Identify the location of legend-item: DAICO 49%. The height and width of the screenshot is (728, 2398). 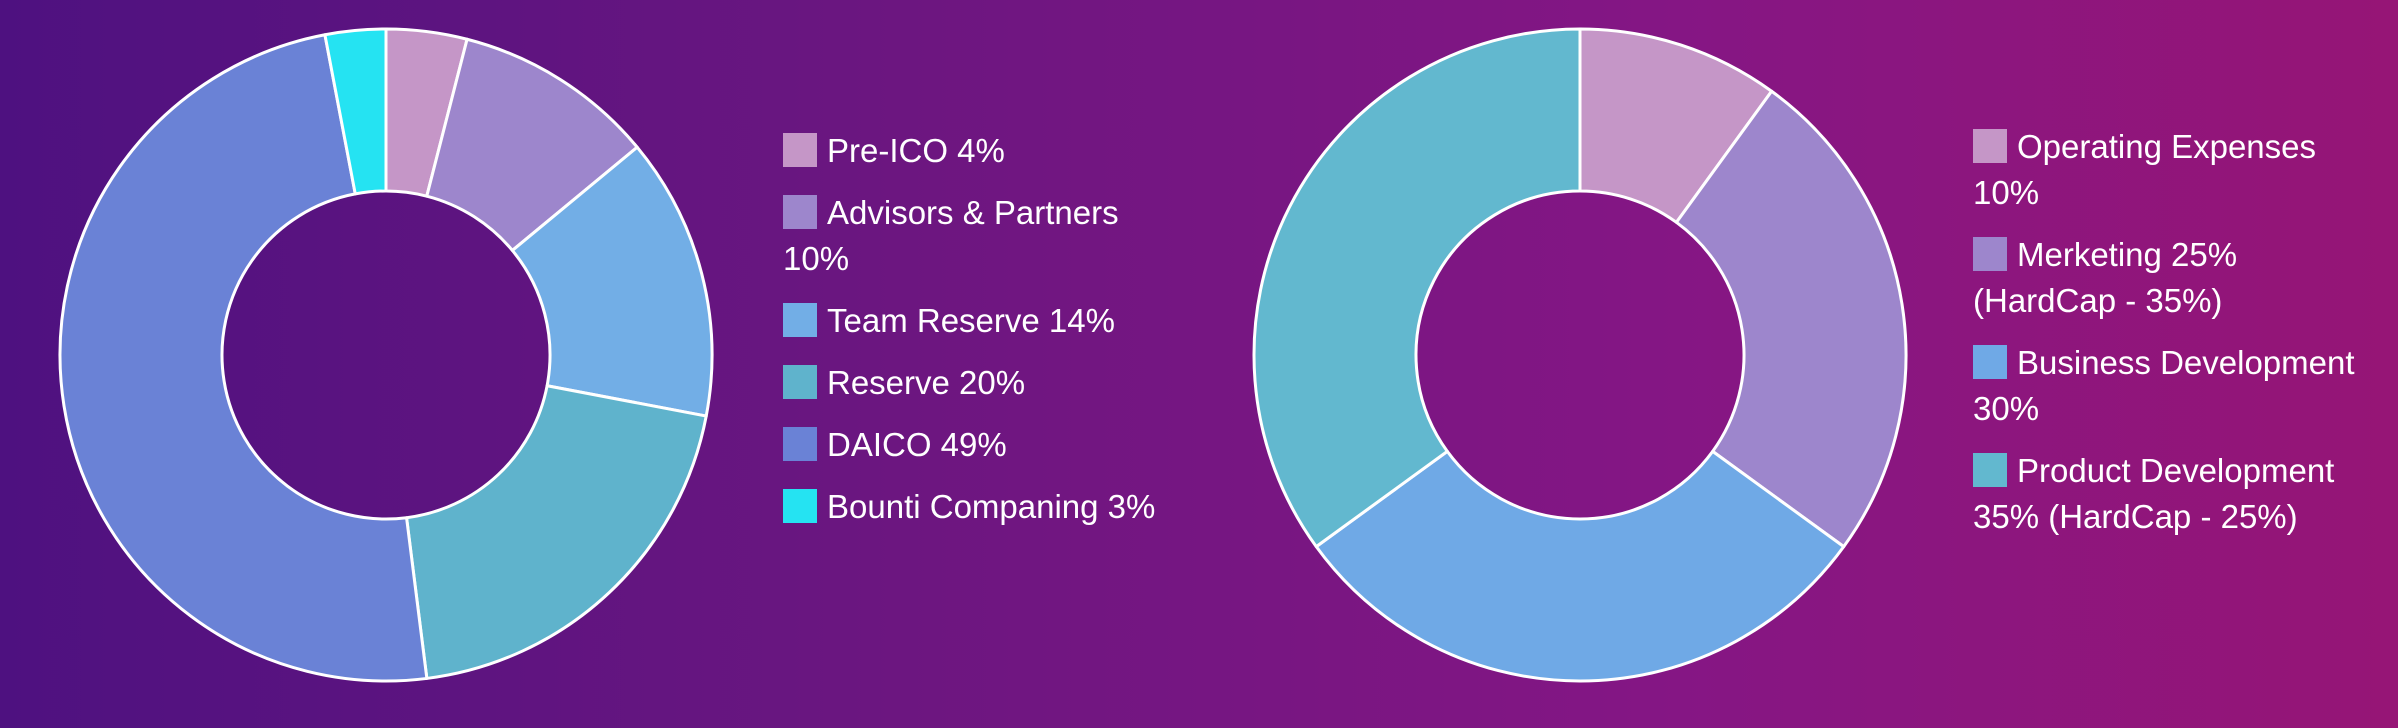
(973, 445).